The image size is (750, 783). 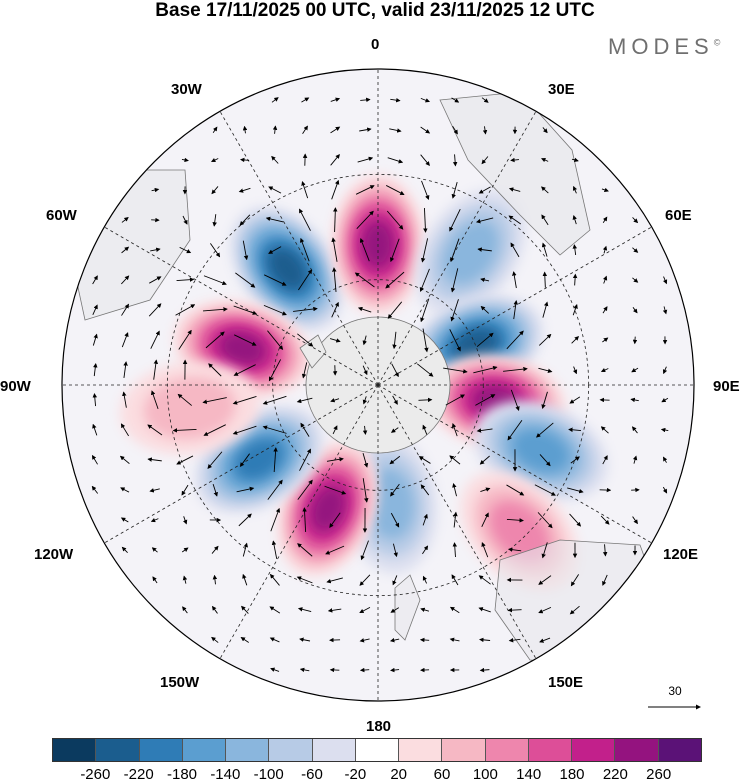 What do you see at coordinates (312, 774) in the screenshot?
I see `color-scale-label: -60` at bounding box center [312, 774].